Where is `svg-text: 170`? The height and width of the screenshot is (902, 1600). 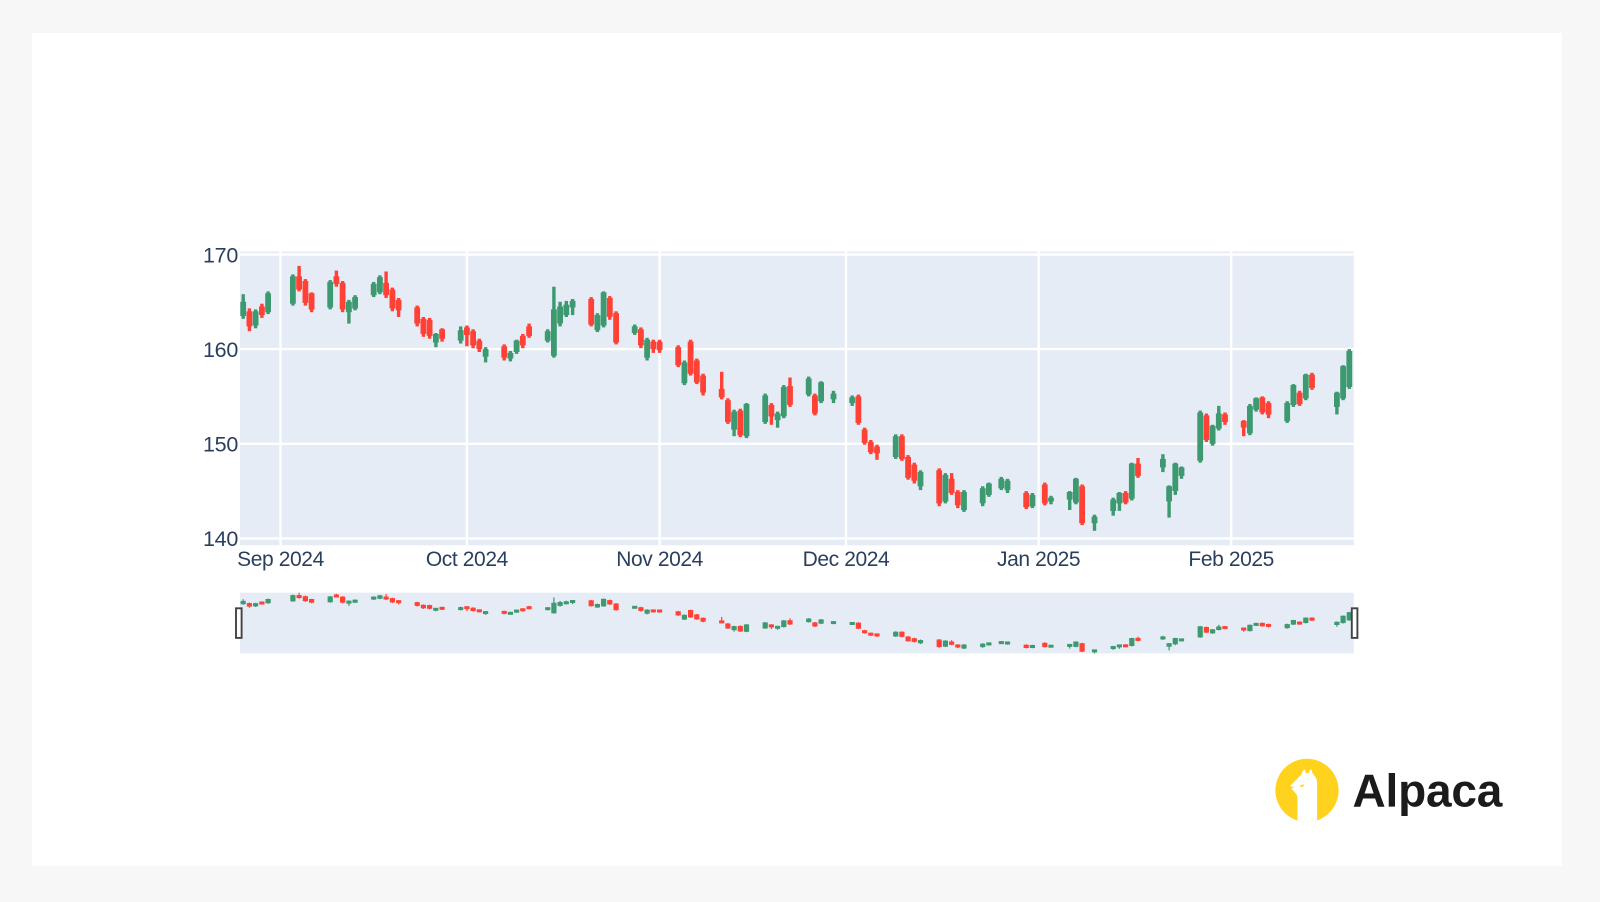
svg-text: 170 is located at coordinates (220, 255).